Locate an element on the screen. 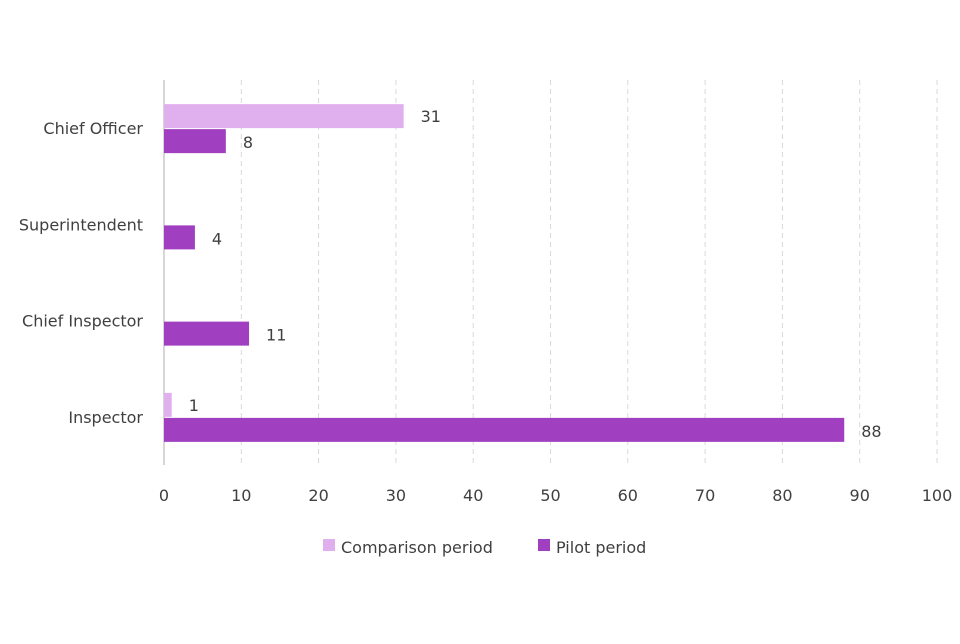  x-tick-label: 100 is located at coordinates (937, 495).